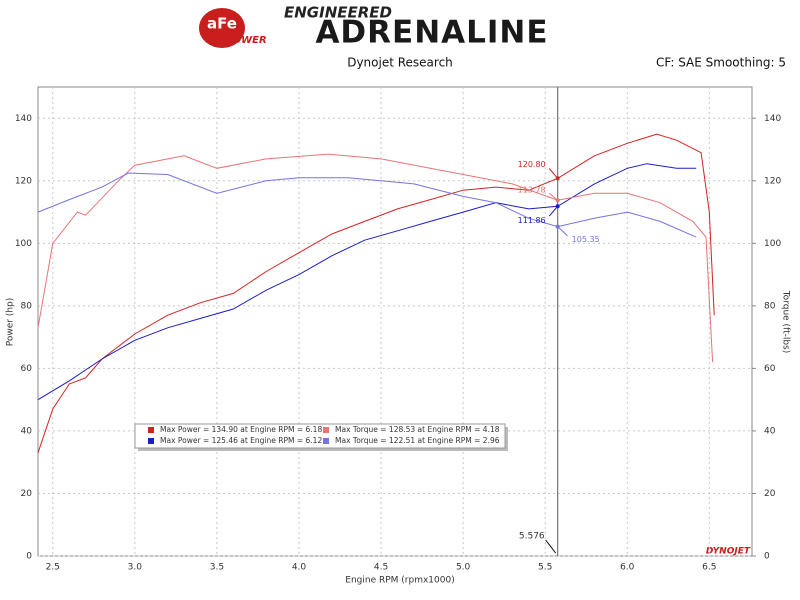 This screenshot has height=600, width=800. What do you see at coordinates (135, 568) in the screenshot?
I see `x-tick-label: 3.0` at bounding box center [135, 568].